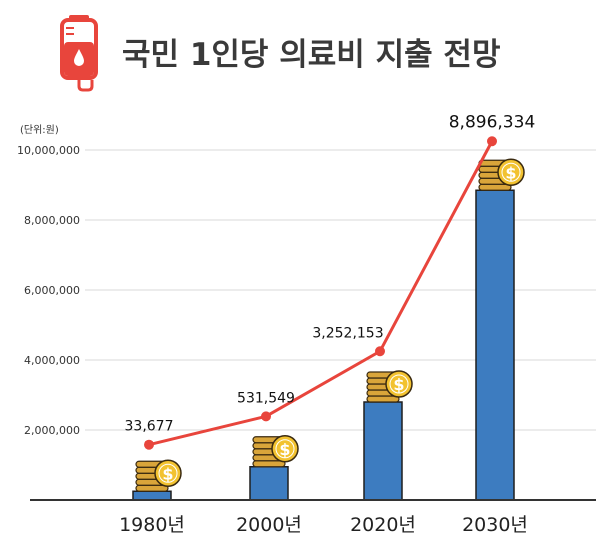 The image size is (616, 558). I want to click on x-tick-label: 1980년, so click(152, 525).